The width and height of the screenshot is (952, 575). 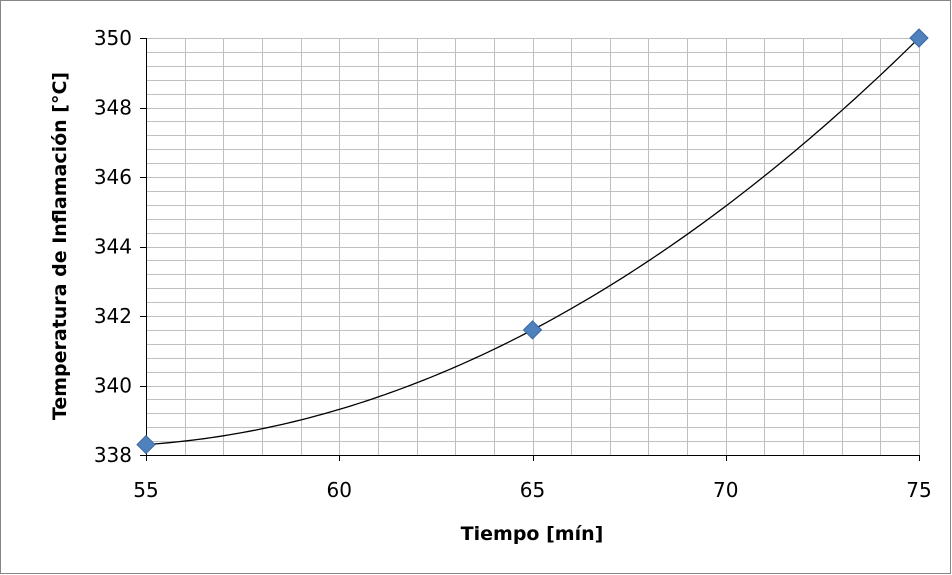 What do you see at coordinates (113, 177) in the screenshot?
I see `y-tick-label: 346` at bounding box center [113, 177].